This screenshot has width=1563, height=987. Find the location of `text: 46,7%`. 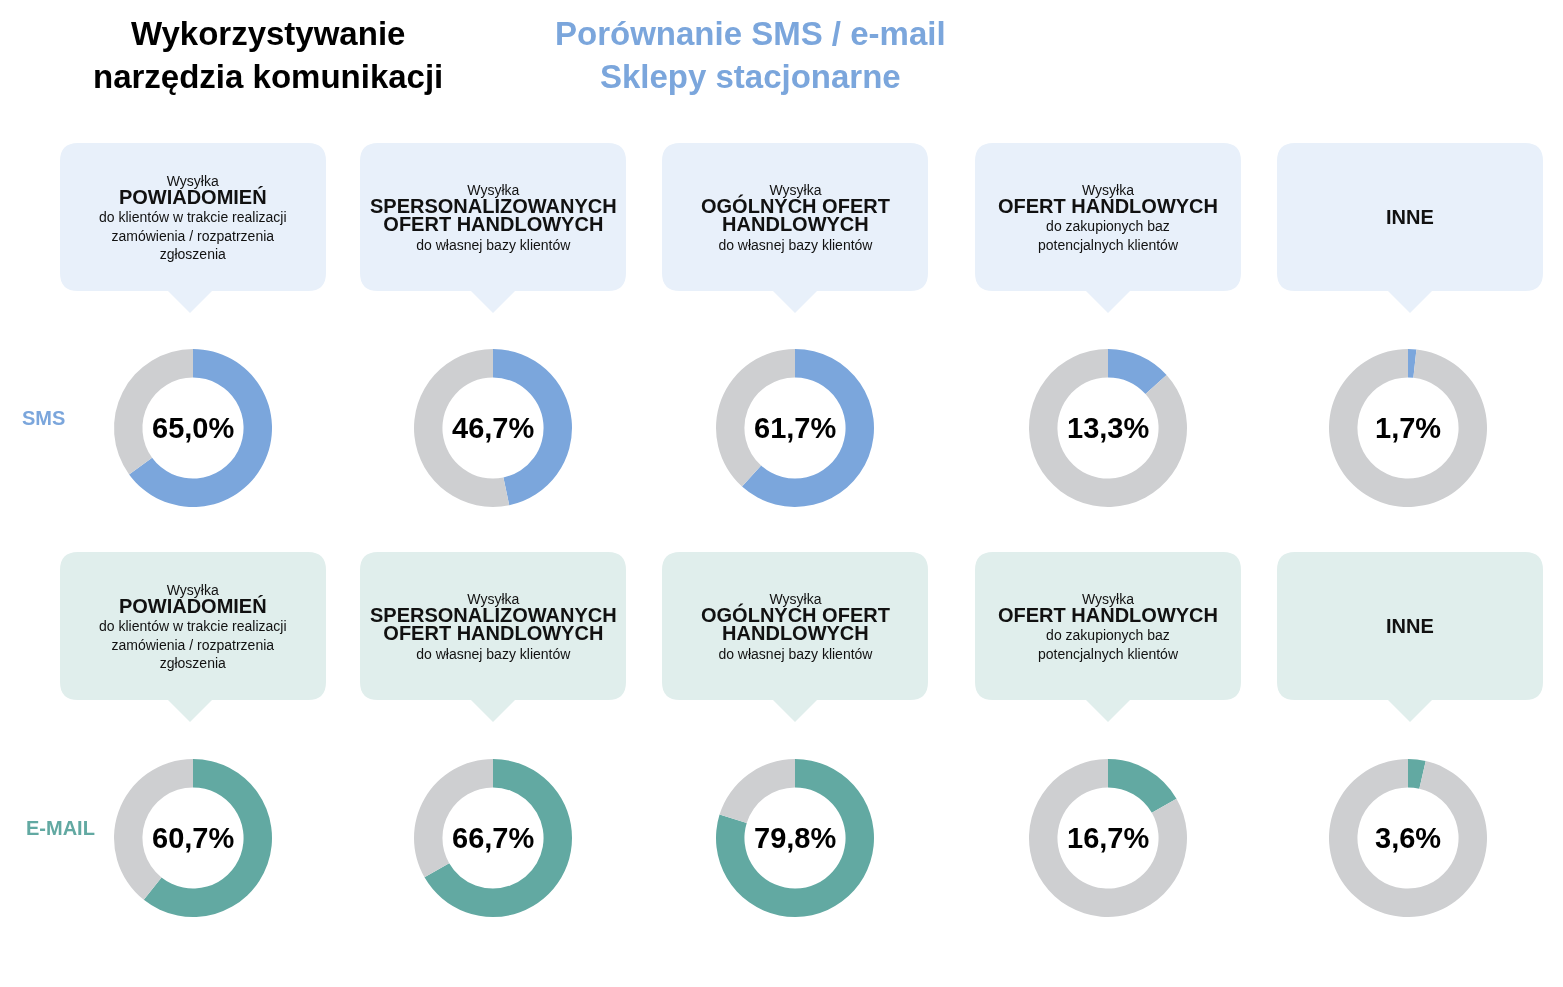

text: 46,7% is located at coordinates (493, 428).